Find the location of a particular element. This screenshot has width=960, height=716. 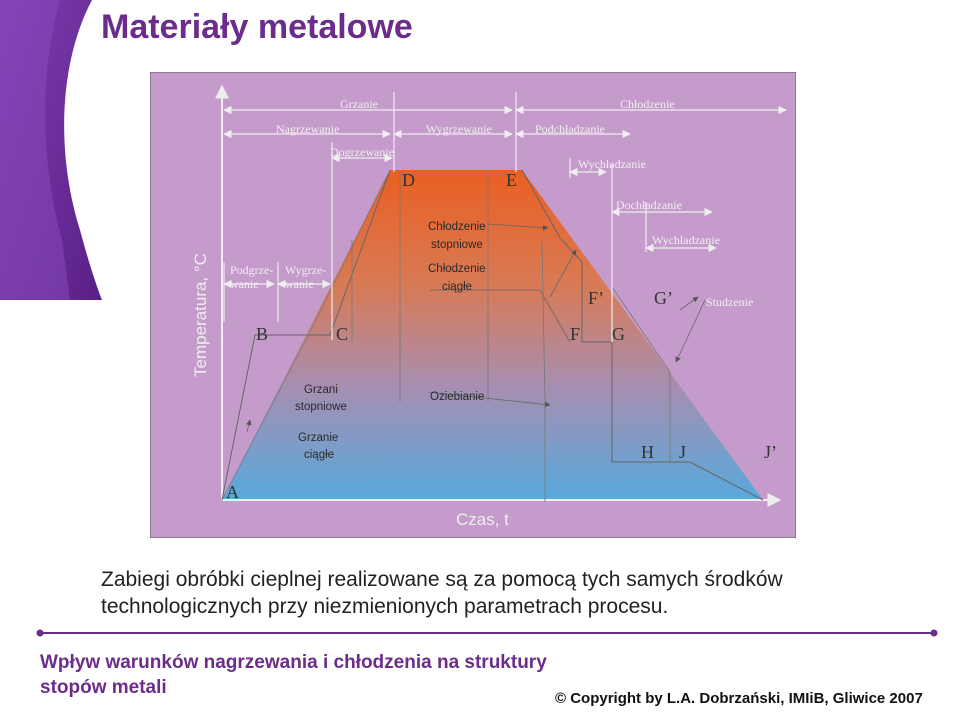

footer-title-line-2: stopów metali is located at coordinates (103, 687).